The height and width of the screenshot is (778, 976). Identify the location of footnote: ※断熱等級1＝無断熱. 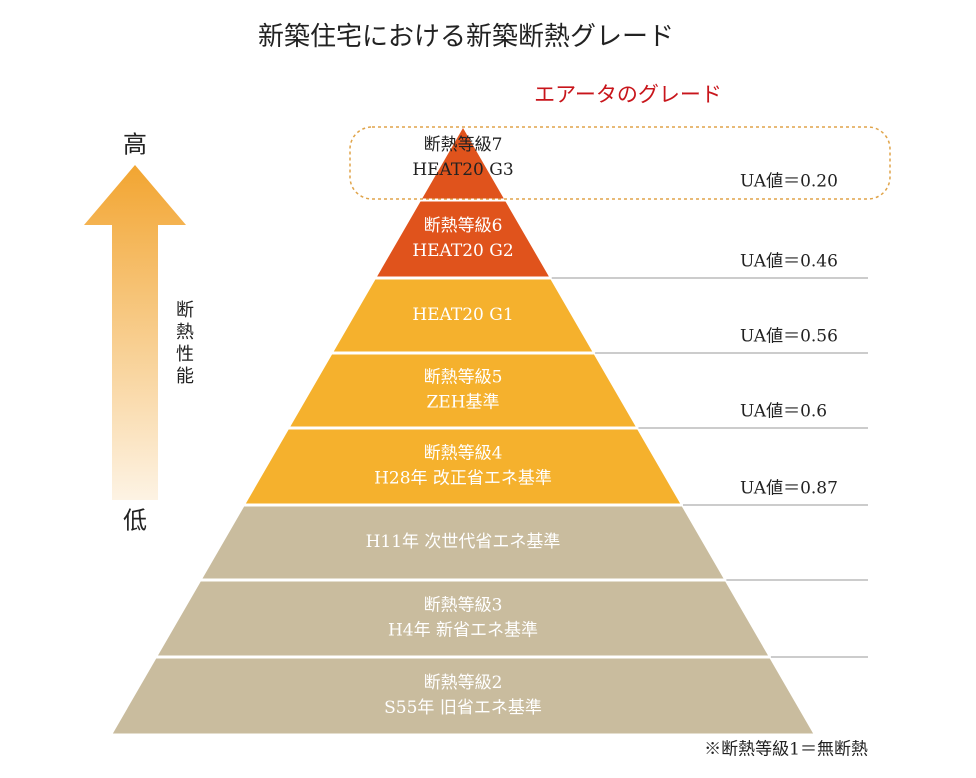
(786, 750).